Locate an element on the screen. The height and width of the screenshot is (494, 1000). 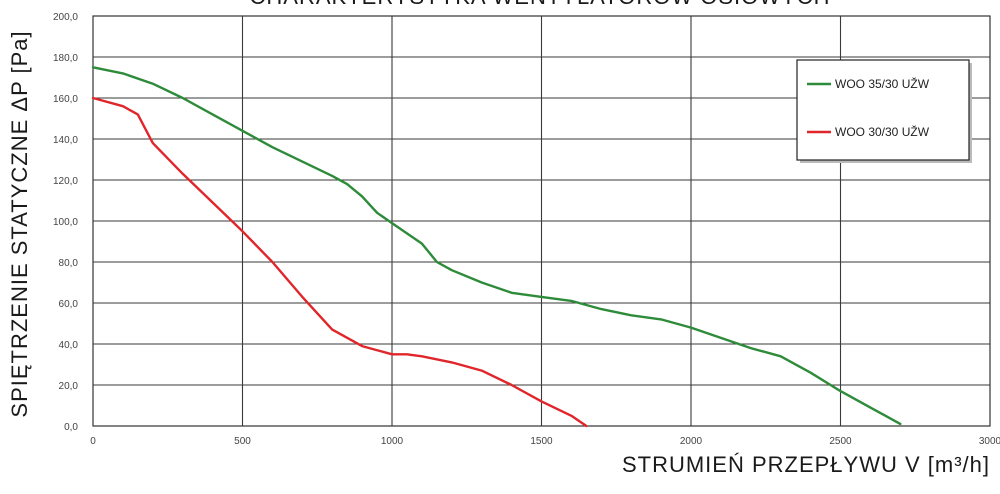
x-tick-label: 3000 is located at coordinates (989, 441).